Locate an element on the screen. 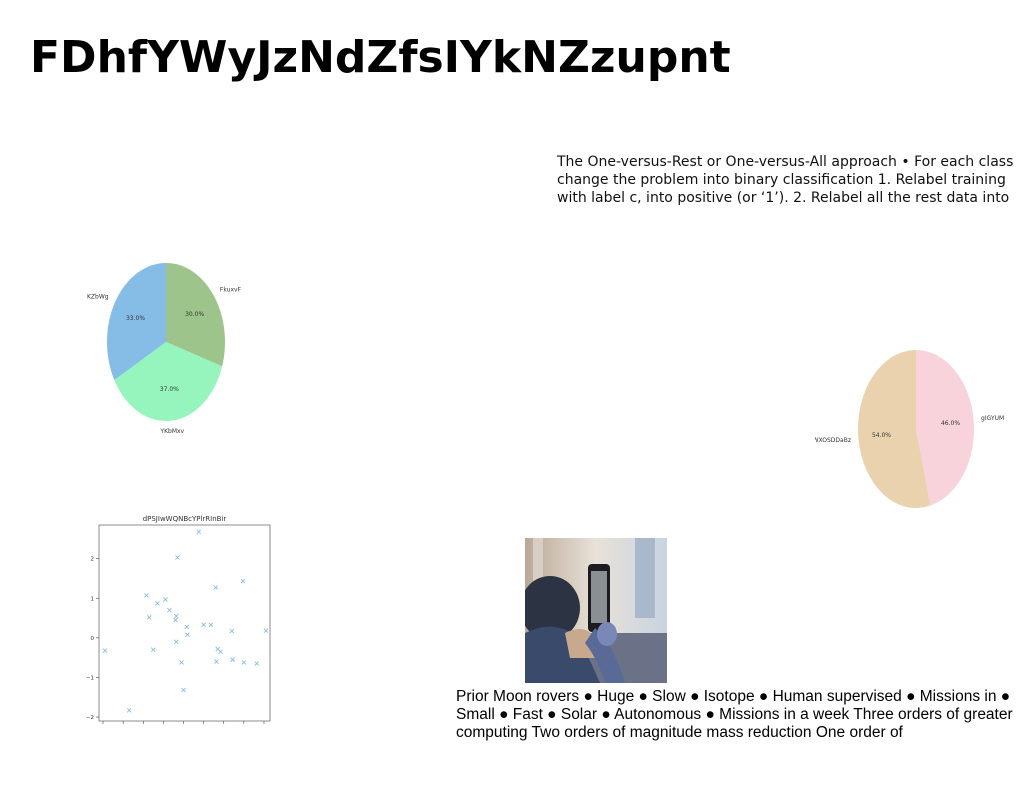 Image resolution: width=1024 pixels, height=788 pixels. pie-percent-label: 46.0% is located at coordinates (950, 423).